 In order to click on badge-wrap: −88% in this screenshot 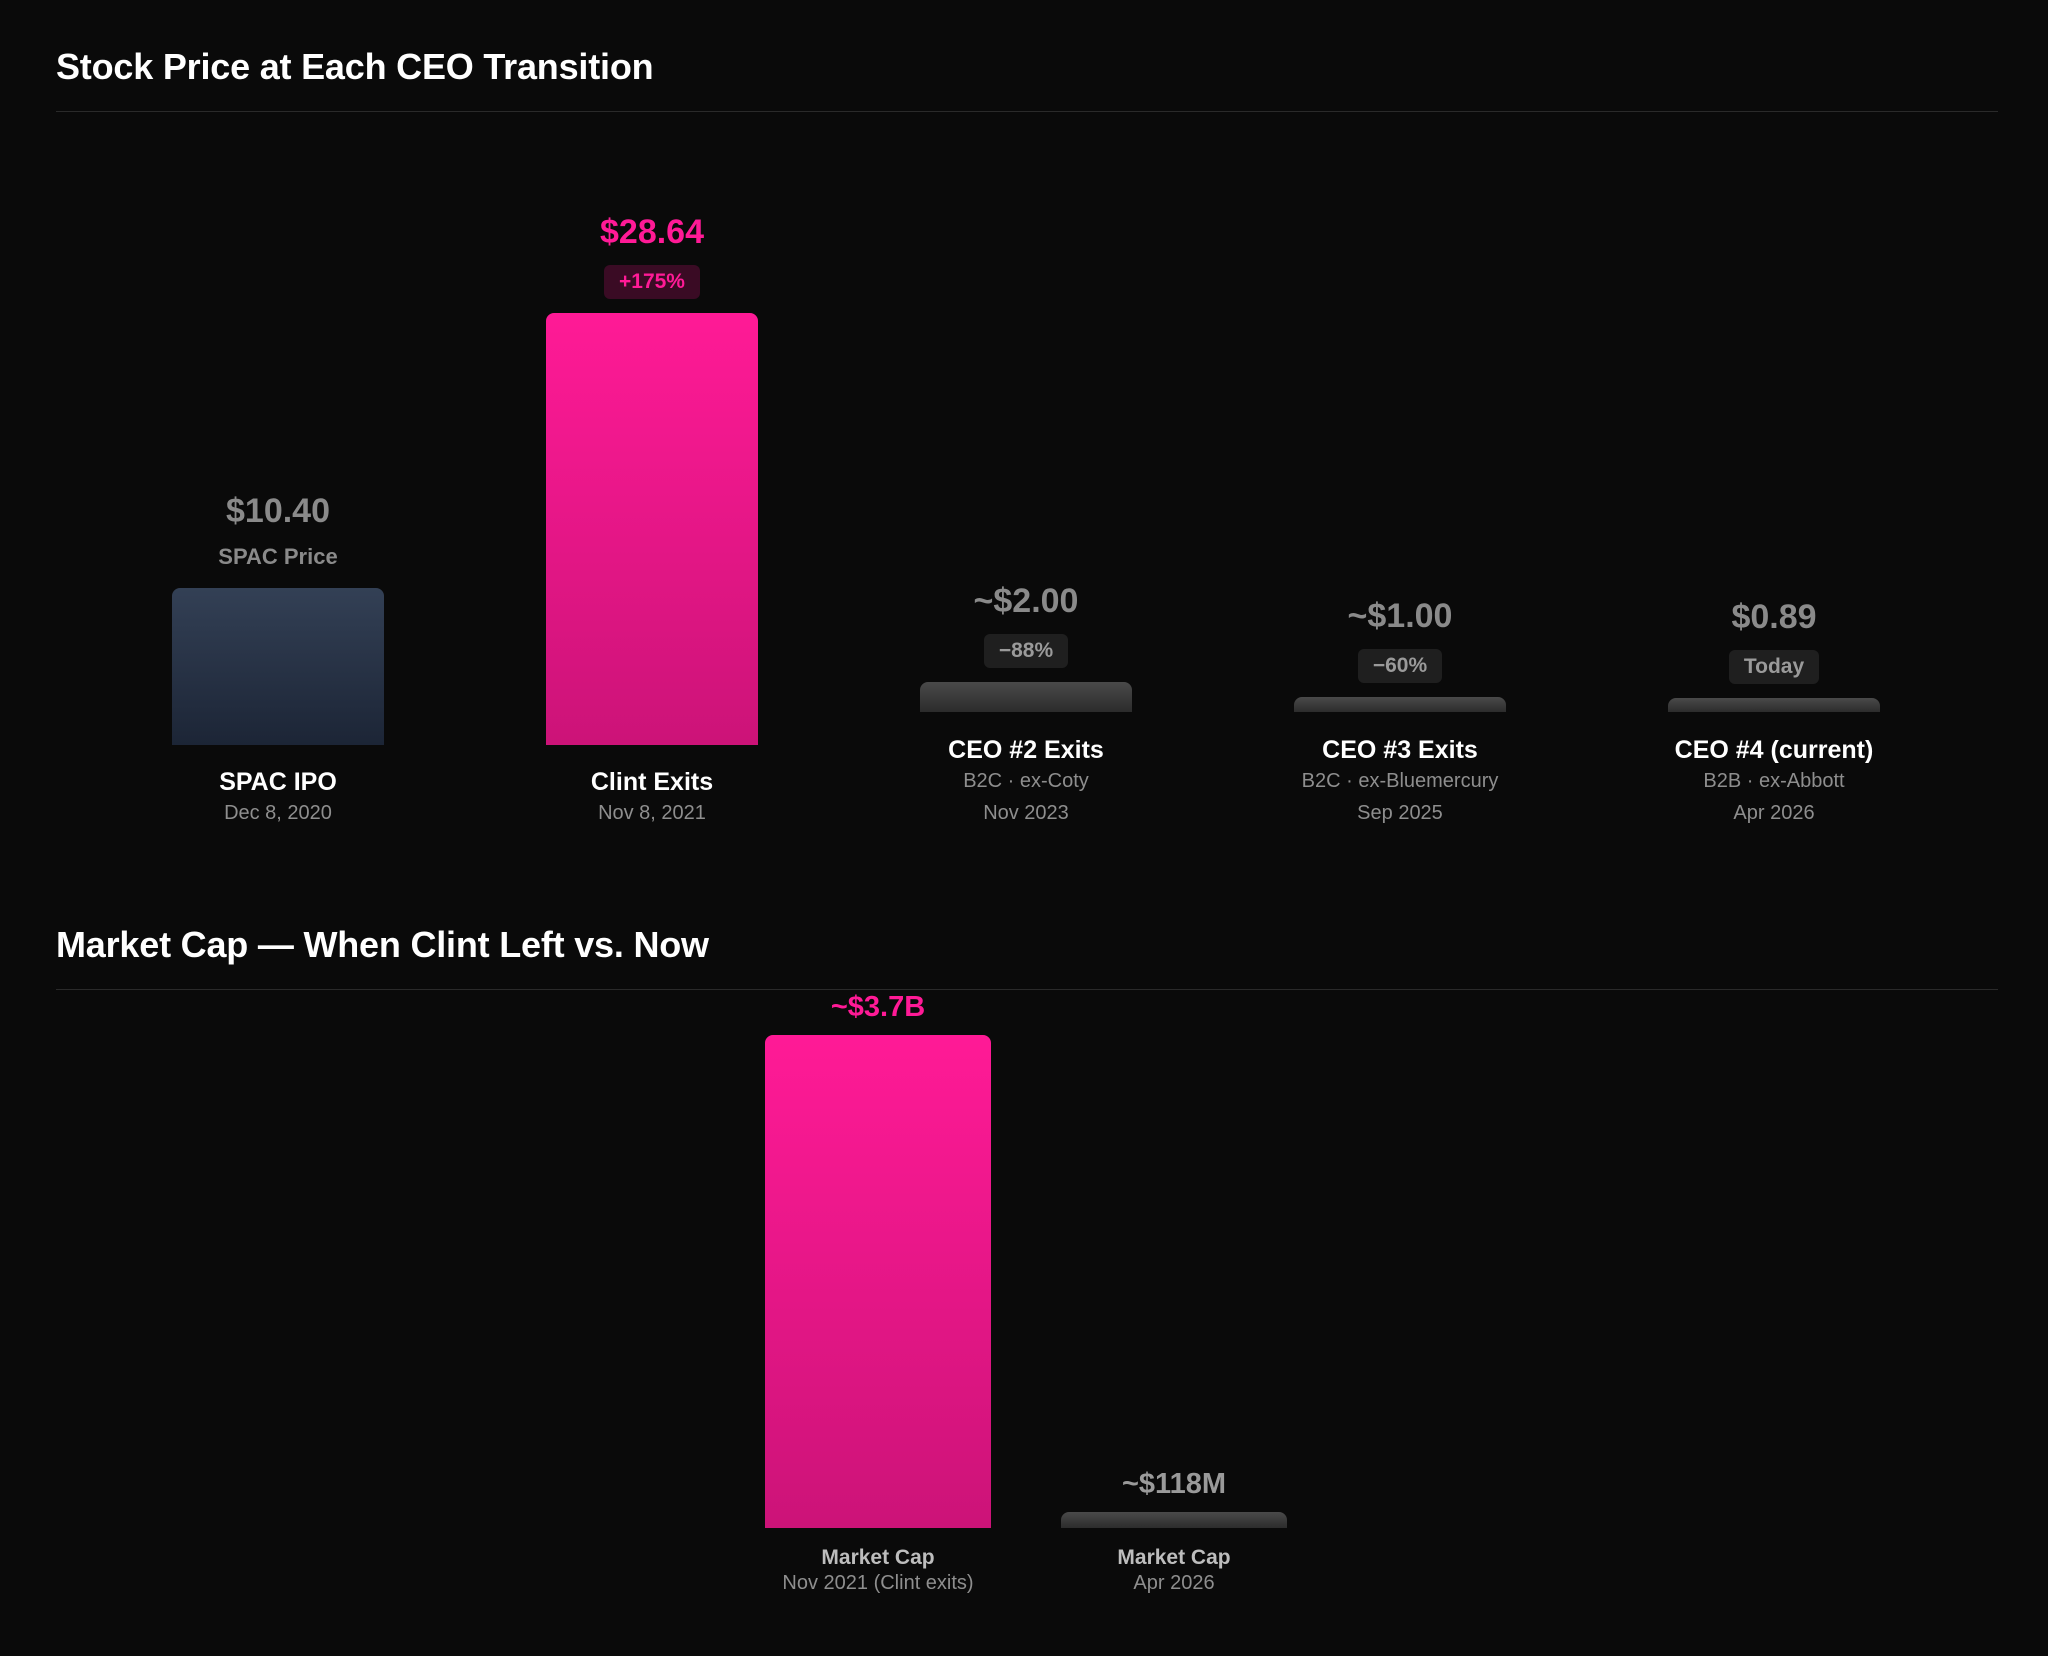, I will do `click(1026, 650)`.